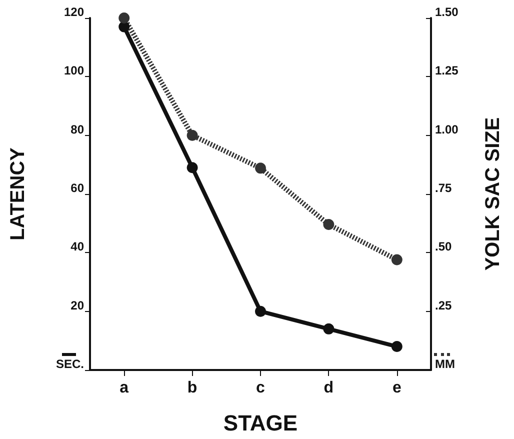 This screenshot has width=514, height=439. Describe the element at coordinates (443, 247) in the screenshot. I see `y2-tick-label: .50` at that location.